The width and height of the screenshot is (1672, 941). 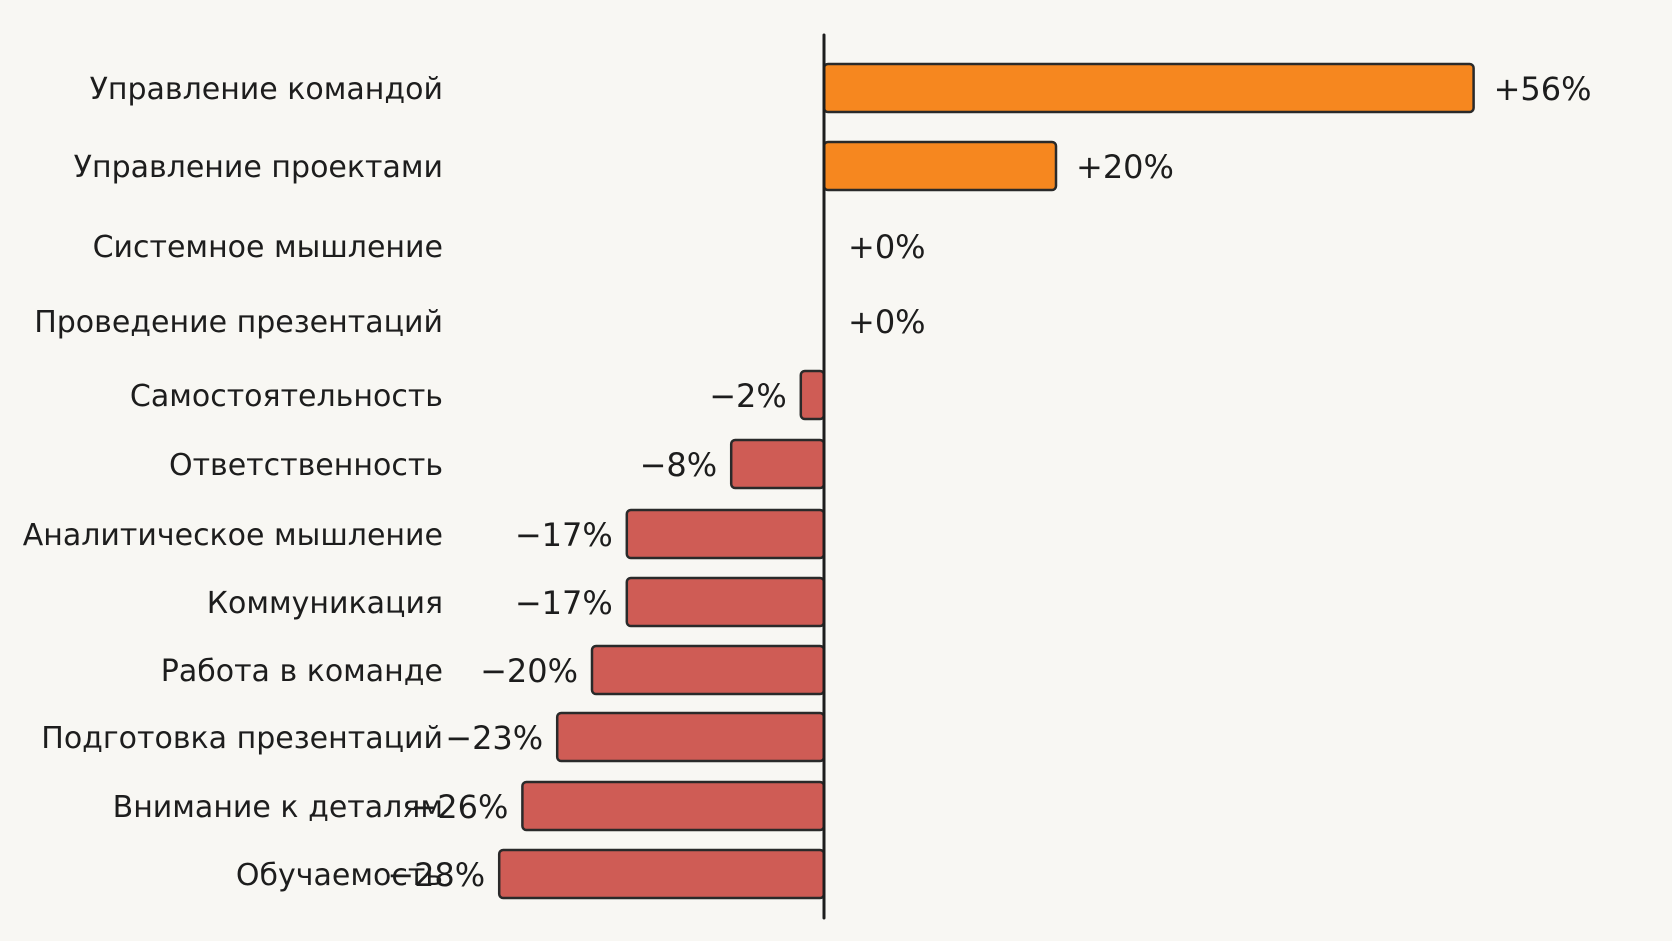 What do you see at coordinates (748, 396) in the screenshot?
I see `value-label: −2%` at bounding box center [748, 396].